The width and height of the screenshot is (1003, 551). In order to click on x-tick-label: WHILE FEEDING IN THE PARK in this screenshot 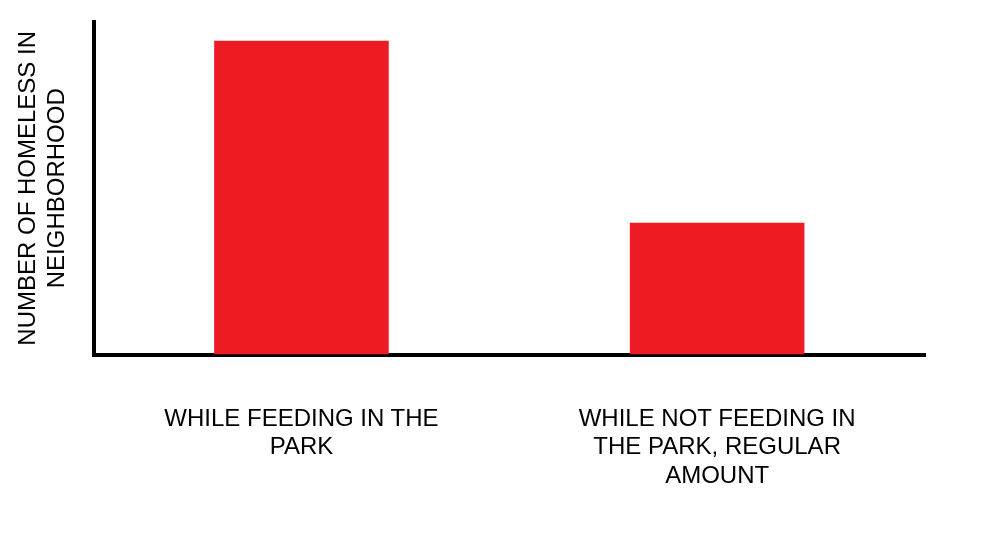, I will do `click(301, 431)`.